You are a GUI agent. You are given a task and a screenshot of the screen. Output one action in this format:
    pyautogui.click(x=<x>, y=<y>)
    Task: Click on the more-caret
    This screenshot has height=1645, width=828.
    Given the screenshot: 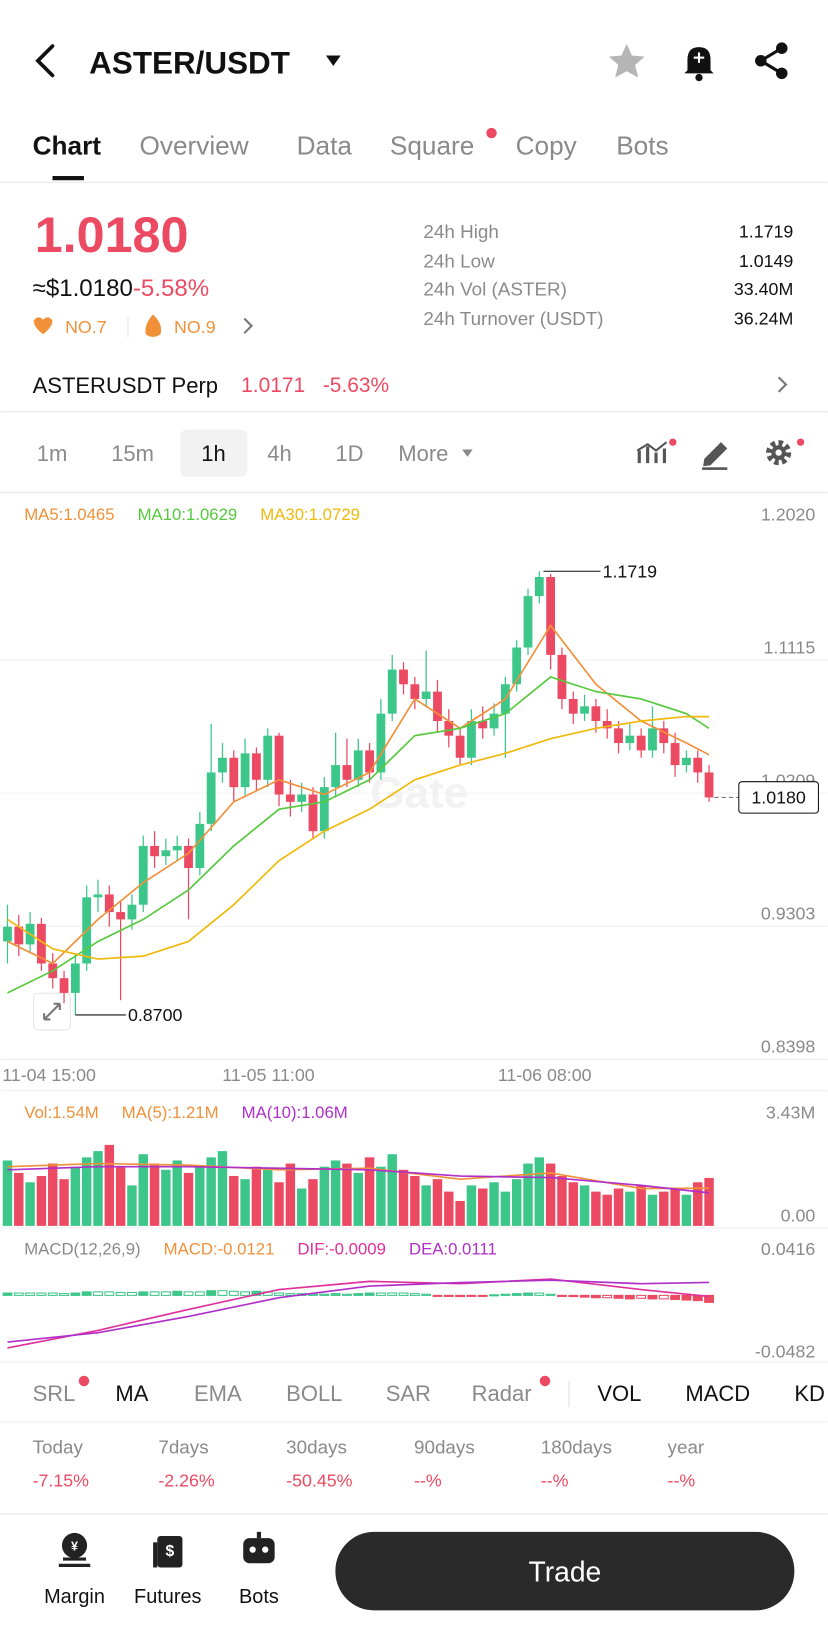 What is the action you would take?
    pyautogui.click(x=467, y=453)
    